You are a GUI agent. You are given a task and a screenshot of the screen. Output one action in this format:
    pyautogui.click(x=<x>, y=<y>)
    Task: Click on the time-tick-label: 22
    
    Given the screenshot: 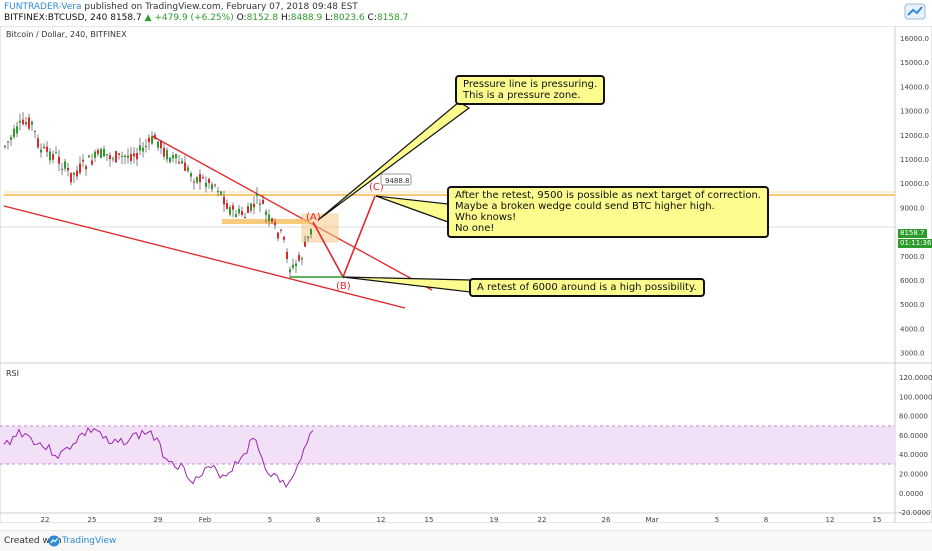 What is the action you would take?
    pyautogui.click(x=542, y=519)
    